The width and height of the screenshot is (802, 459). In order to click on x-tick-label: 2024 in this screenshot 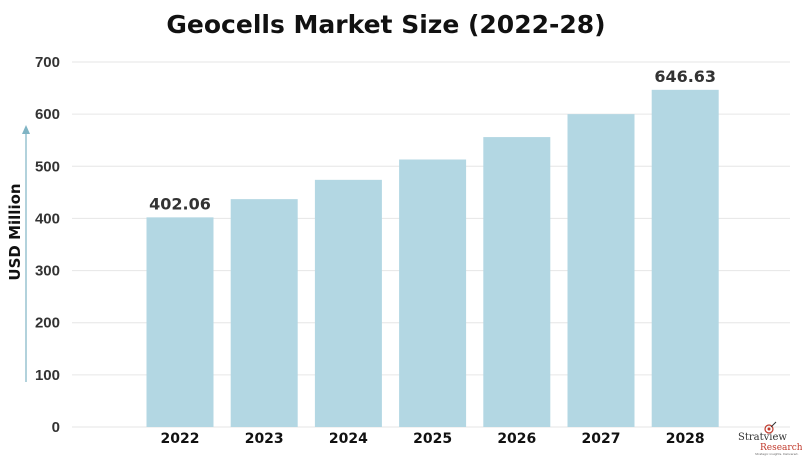, I will do `click(348, 439)`.